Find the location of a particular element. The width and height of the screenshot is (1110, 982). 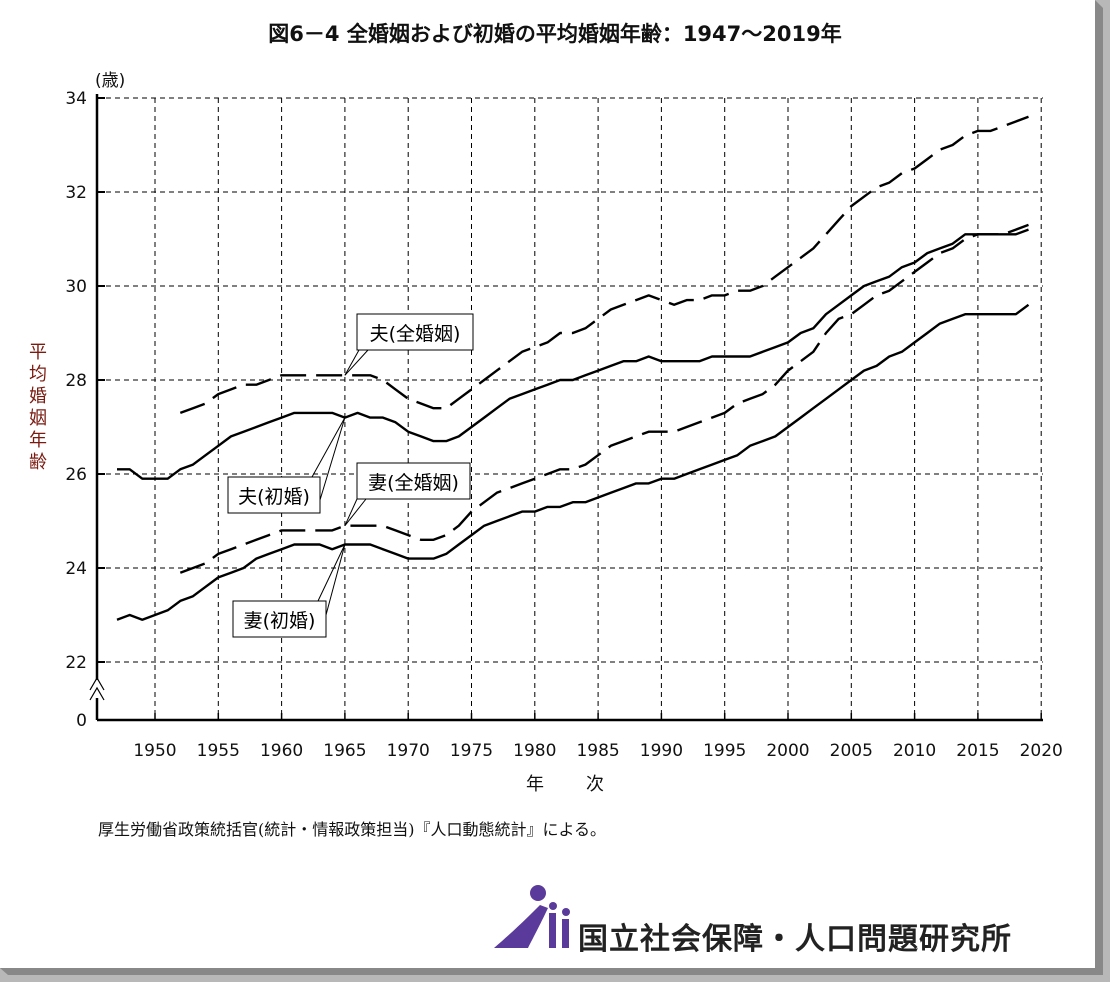

x-tick-label: 2000 is located at coordinates (787, 751).